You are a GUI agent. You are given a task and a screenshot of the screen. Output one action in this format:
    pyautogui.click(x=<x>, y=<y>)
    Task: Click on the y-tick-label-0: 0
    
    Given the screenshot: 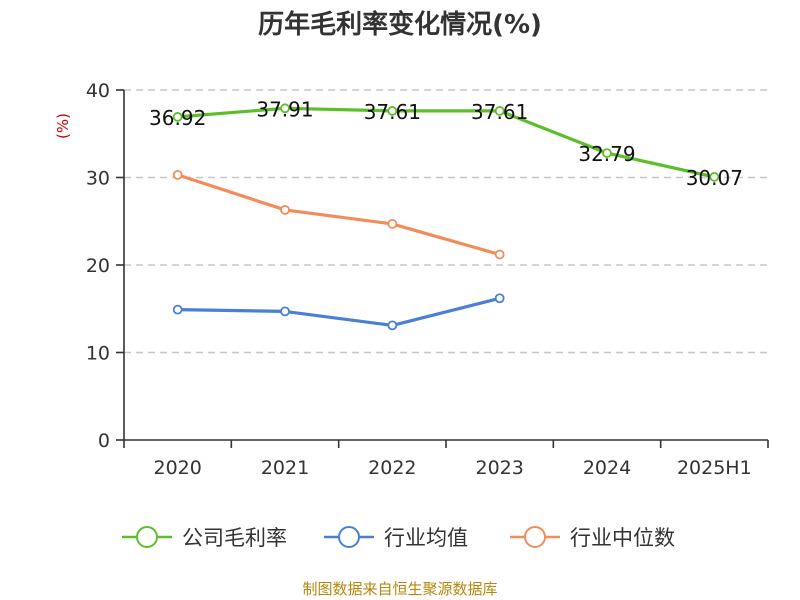 What is the action you would take?
    pyautogui.click(x=104, y=441)
    